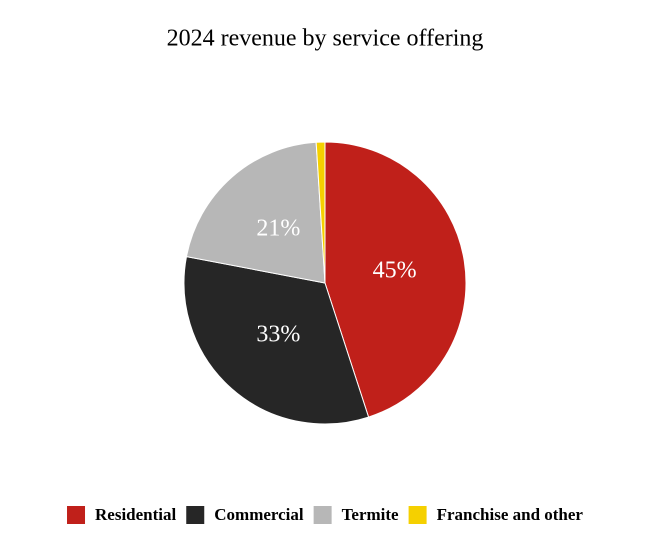 This screenshot has height=560, width=650. I want to click on legend-label: Franchise and other, so click(510, 514).